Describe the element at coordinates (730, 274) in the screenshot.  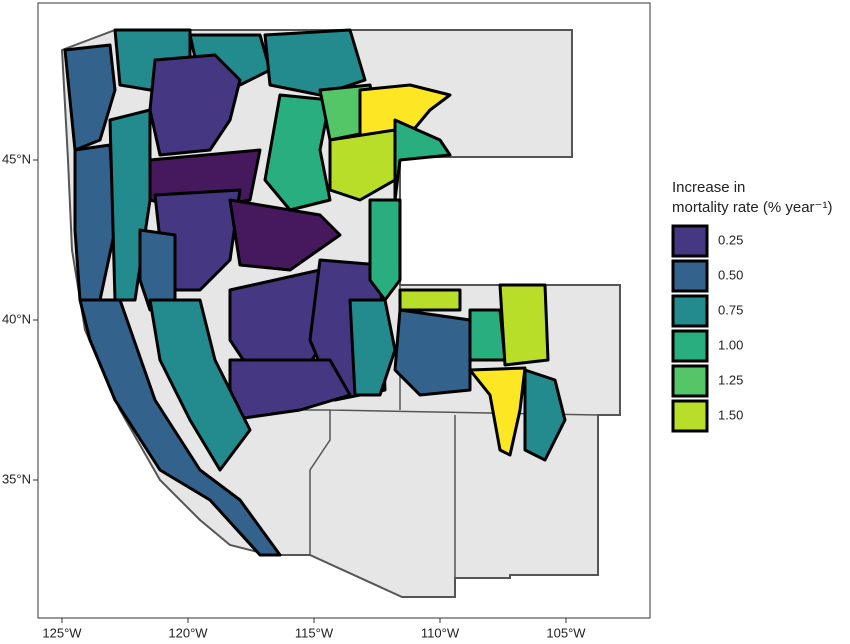
I see `legend-label: 0.50` at that location.